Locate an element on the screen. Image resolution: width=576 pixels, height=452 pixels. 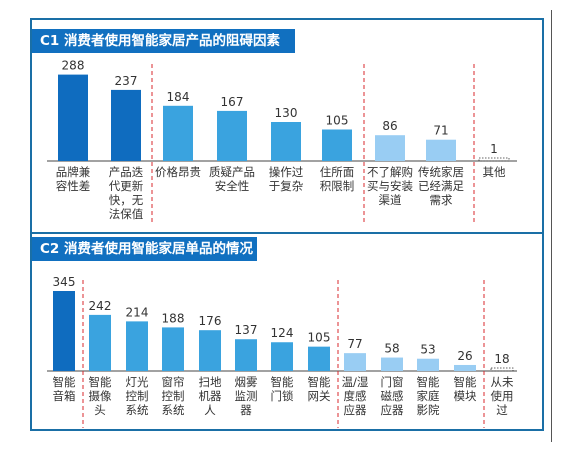
chart1-category-label-7: 不了解购买与安装渠道 is located at coordinates (390, 186).